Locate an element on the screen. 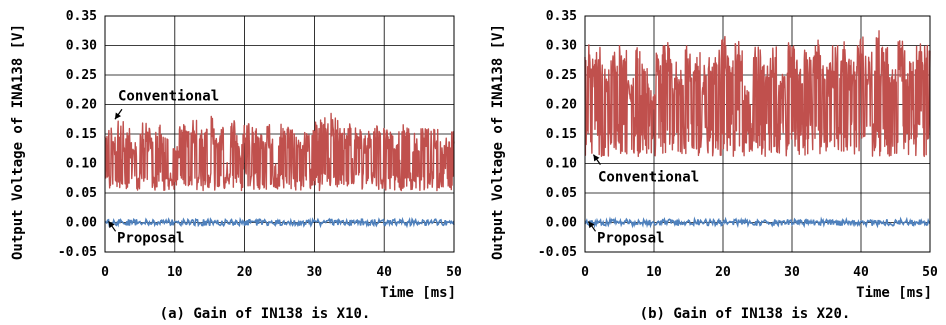 This screenshot has height=325, width=946. y-axis-label-b: Output Voltage of INA138 [V] is located at coordinates (498, 142).